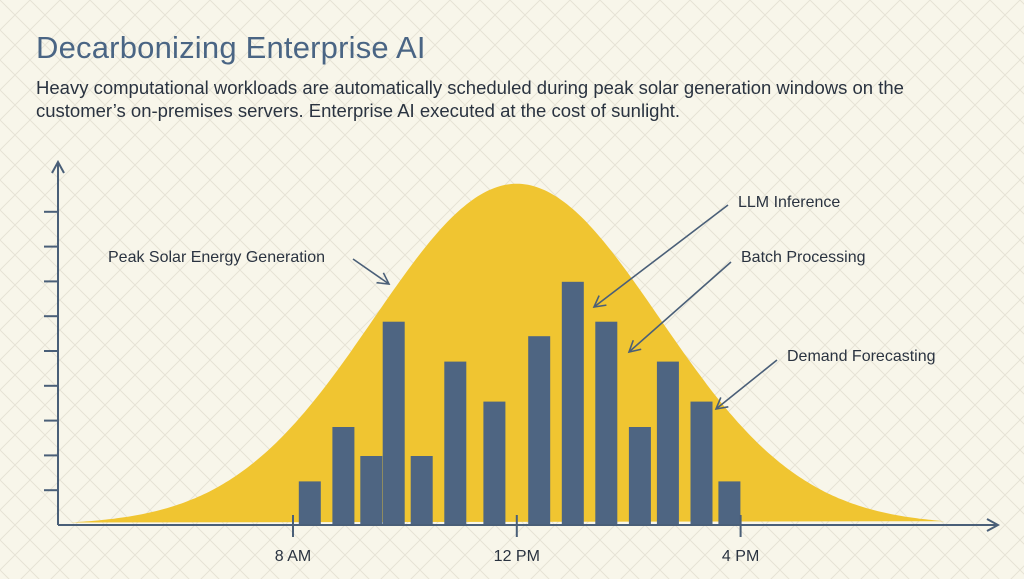 The image size is (1024, 579). Describe the element at coordinates (517, 556) in the screenshot. I see `x-tick-label: 12 PM` at that location.